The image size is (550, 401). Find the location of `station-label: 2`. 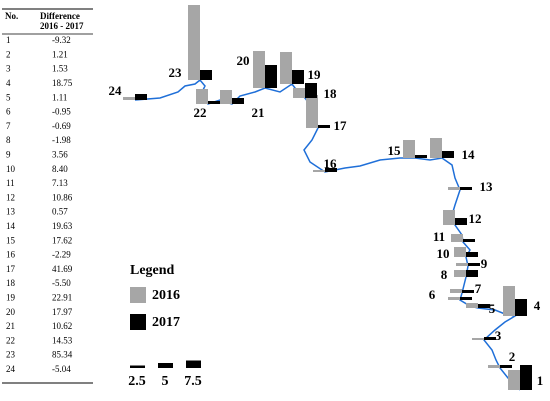

station-label: 2 is located at coordinates (512, 356).